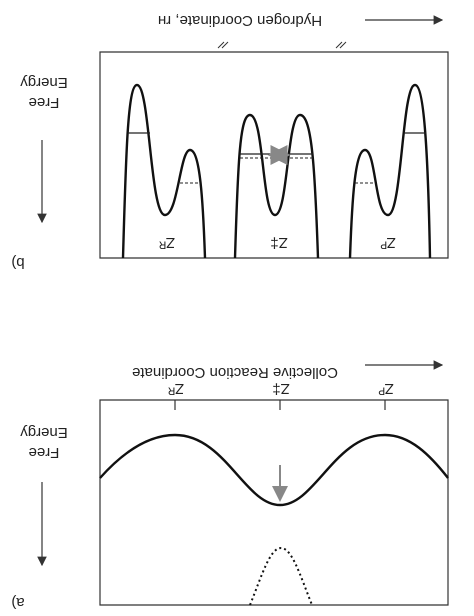 The height and width of the screenshot is (616, 474). Describe the element at coordinates (274, 470) in the screenshot. I see `energy-curve` at that location.